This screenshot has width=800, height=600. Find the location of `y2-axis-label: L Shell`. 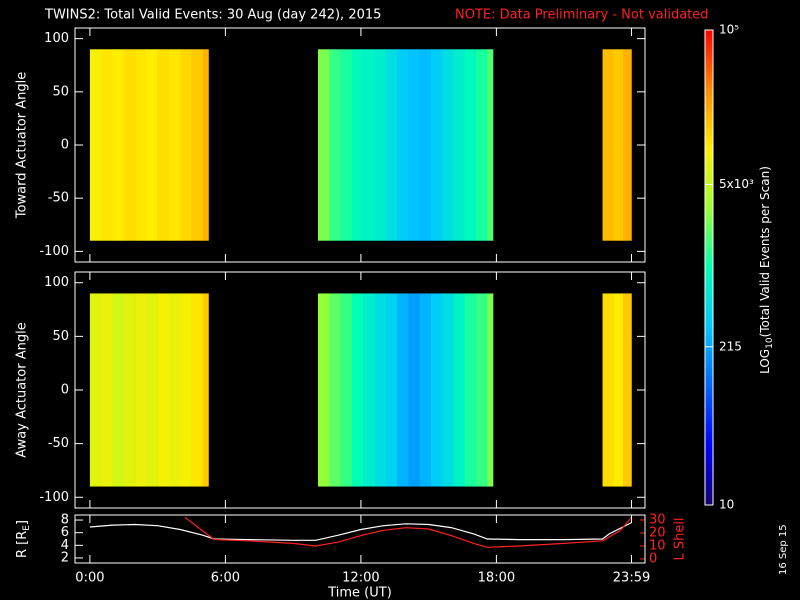

y2-axis-label: L Shell is located at coordinates (680, 538).